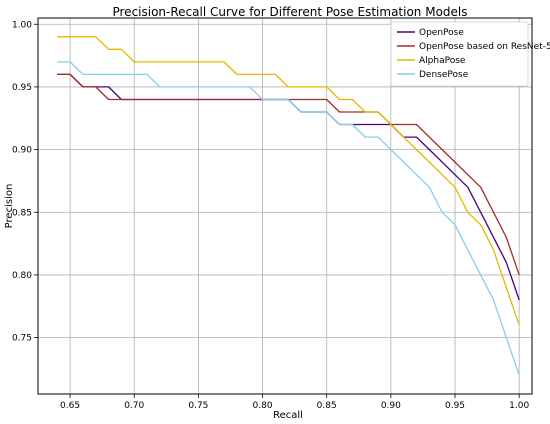  What do you see at coordinates (70, 406) in the screenshot?
I see `x-tick-label: 0.65` at bounding box center [70, 406].